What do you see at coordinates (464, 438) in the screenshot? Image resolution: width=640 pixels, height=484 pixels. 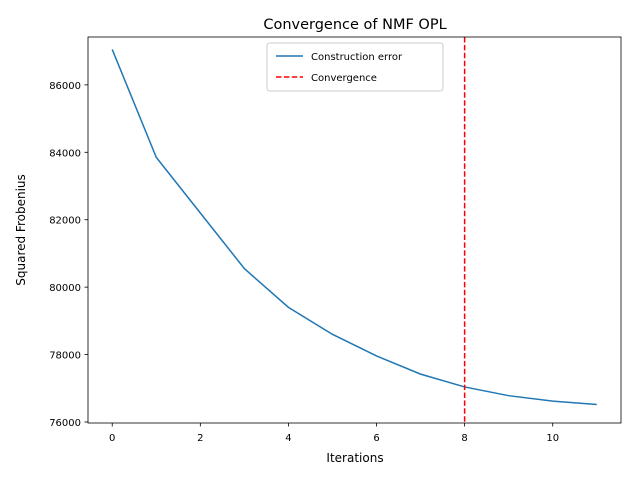 I see `x-tick-label: 8` at bounding box center [464, 438].